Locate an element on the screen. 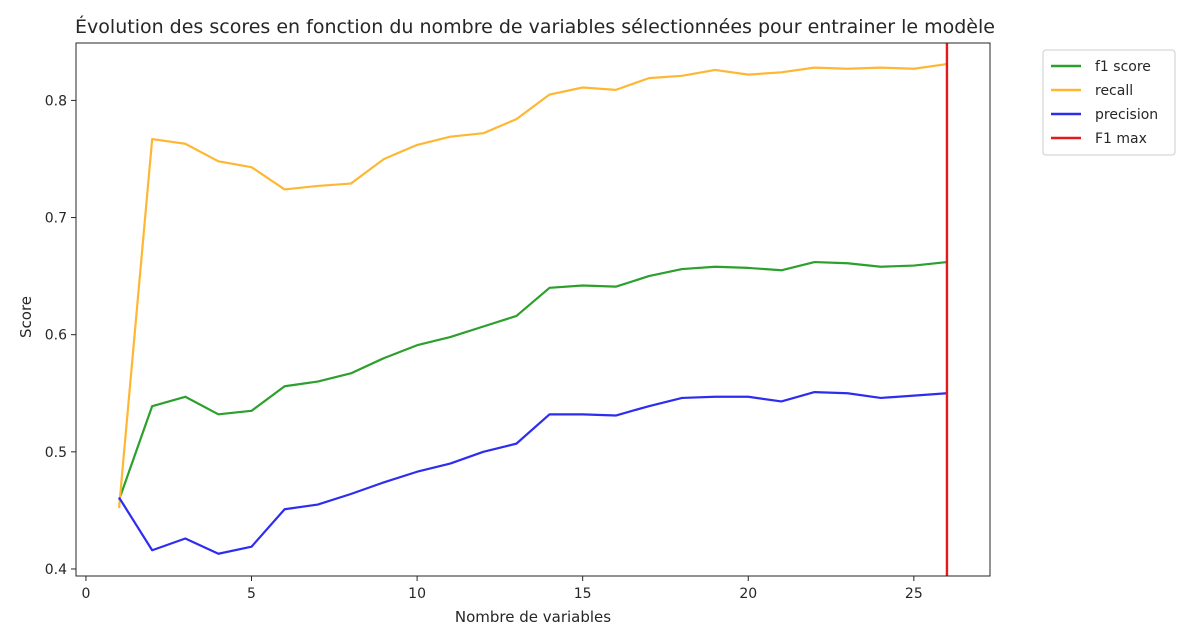 This screenshot has width=1187, height=637. x-tick-label: 5 is located at coordinates (251, 594).